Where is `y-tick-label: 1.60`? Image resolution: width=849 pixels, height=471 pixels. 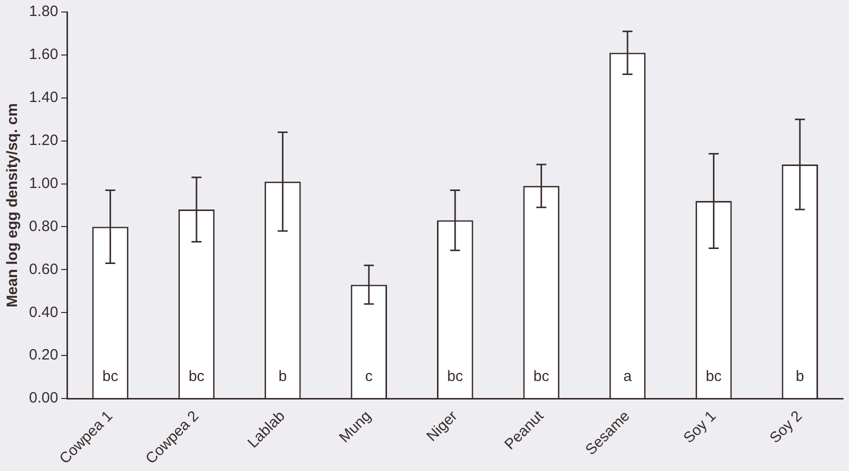
y-tick-label: 1.60 is located at coordinates (43, 55).